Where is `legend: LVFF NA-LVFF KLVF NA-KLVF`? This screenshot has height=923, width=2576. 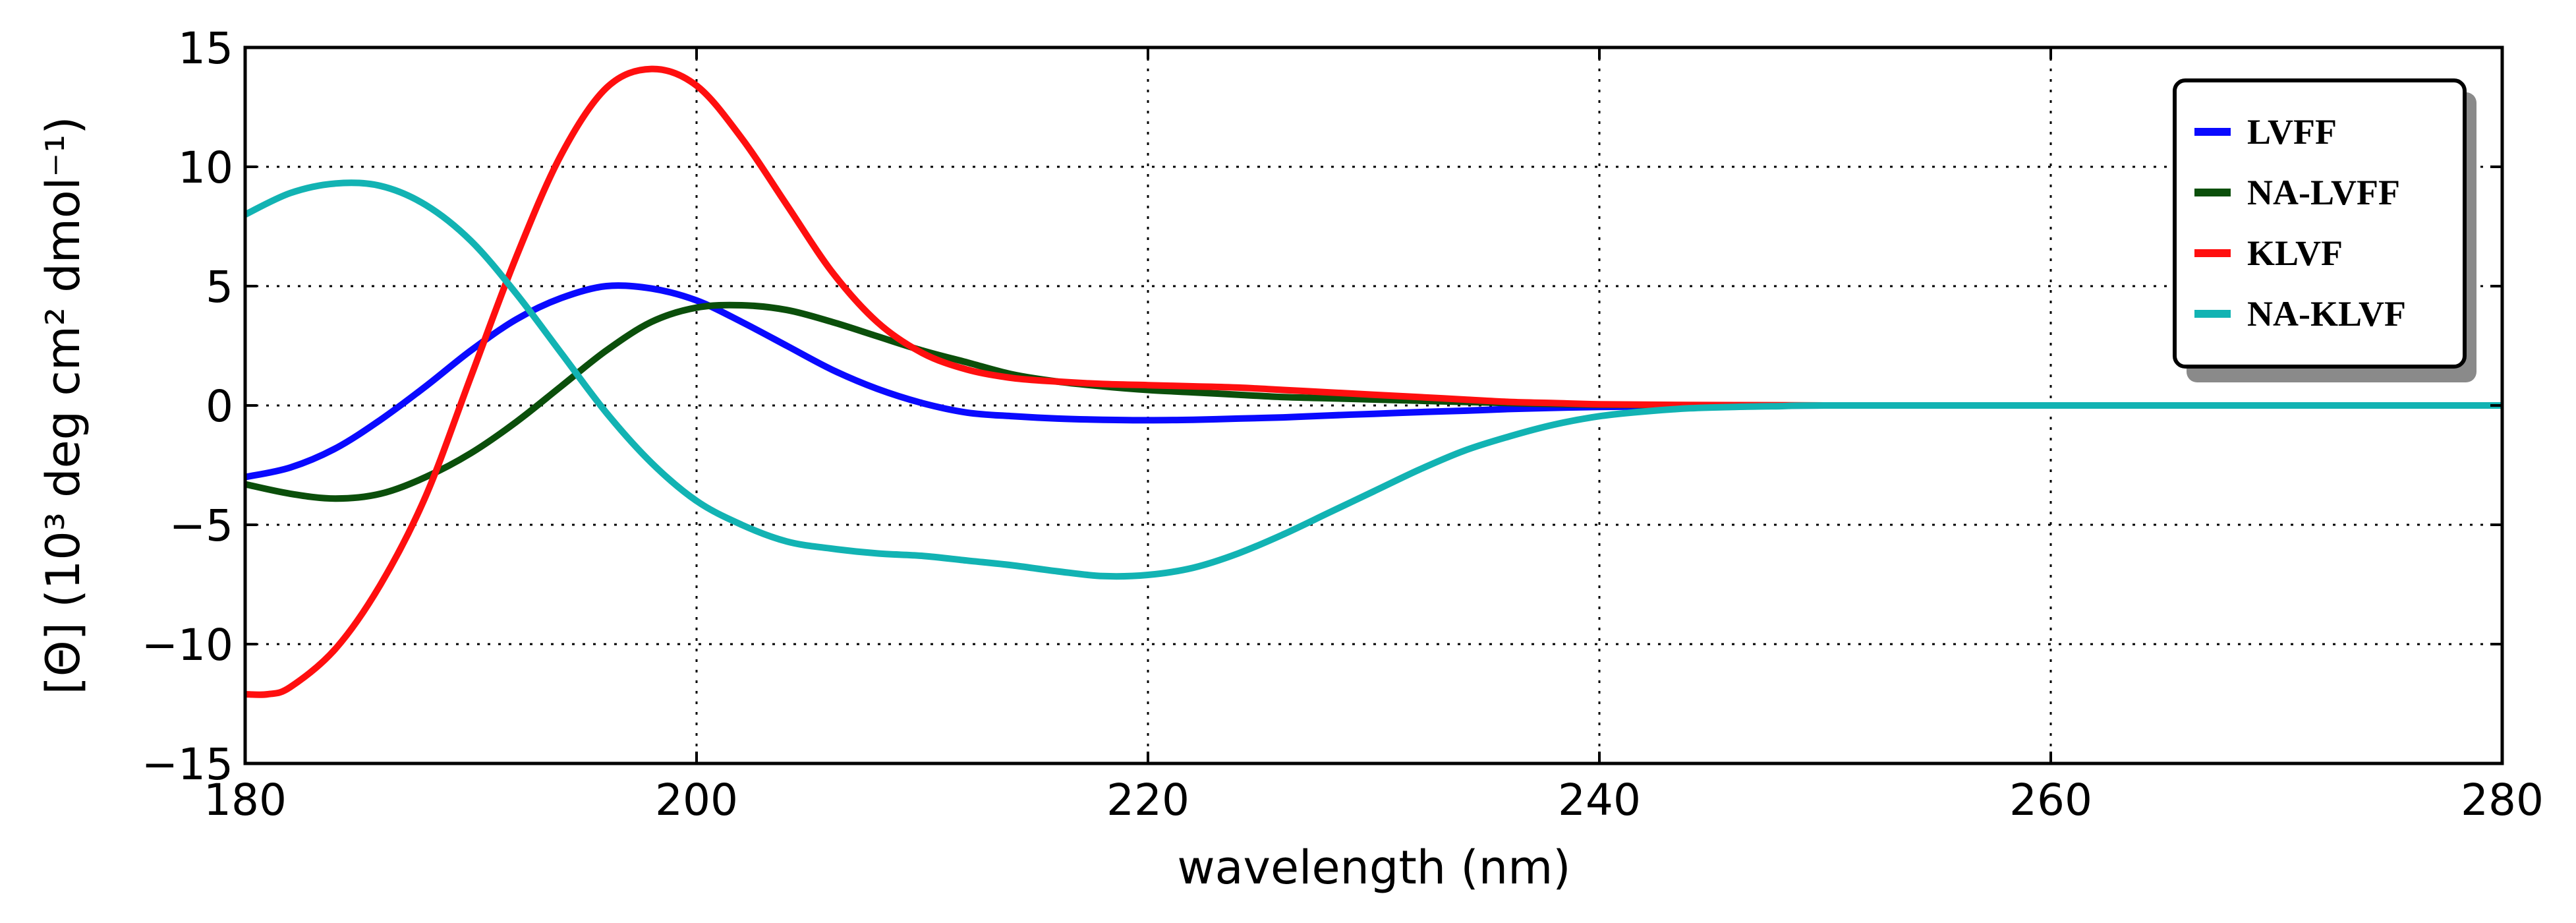 legend: LVFF NA-LVFF KLVF NA-KLVF is located at coordinates (2325, 230).